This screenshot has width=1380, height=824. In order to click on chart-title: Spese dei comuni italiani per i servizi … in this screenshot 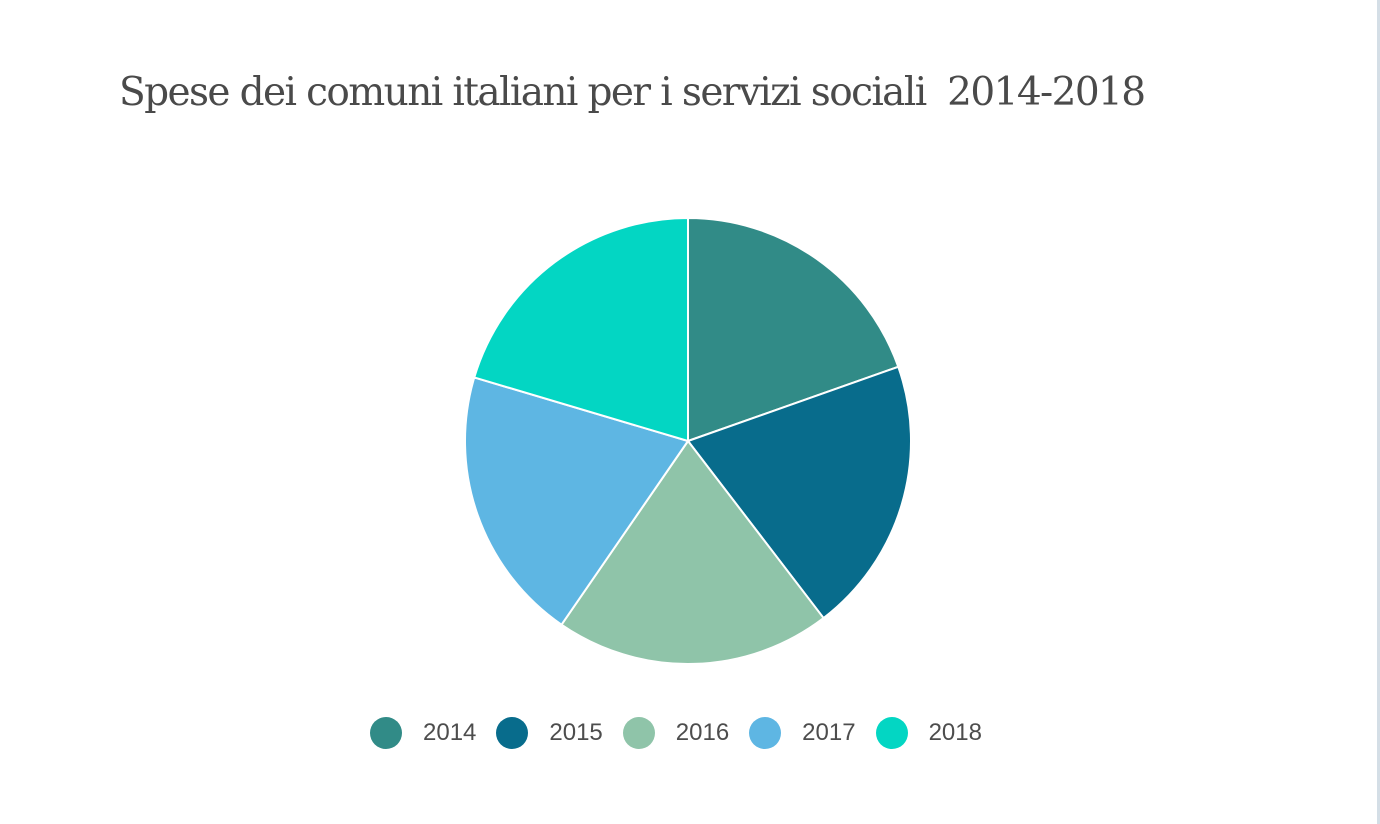, I will do `click(632, 92)`.